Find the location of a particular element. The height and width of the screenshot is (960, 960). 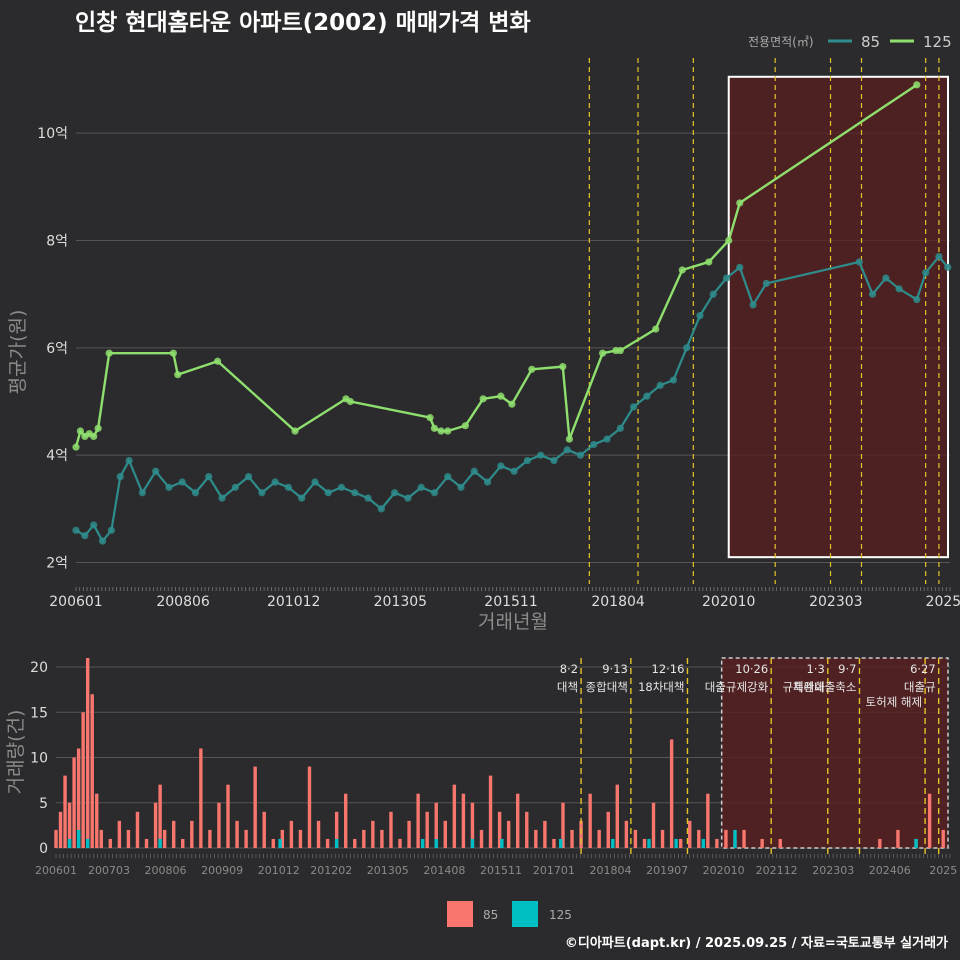

x-tick-label-1: 200806 is located at coordinates (183, 602).